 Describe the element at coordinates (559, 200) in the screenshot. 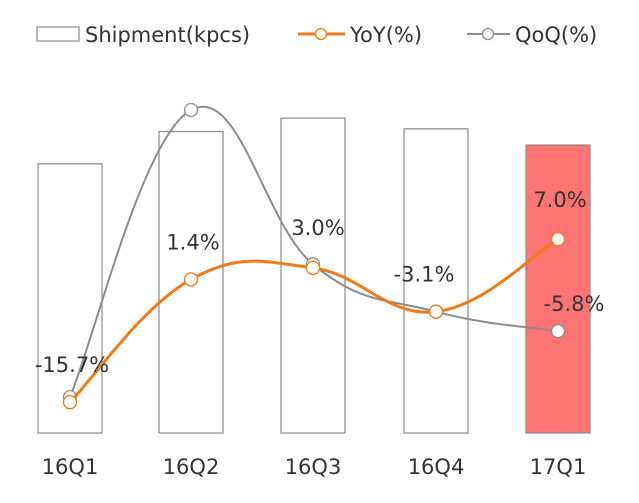

I see `yoy-label-17q1: 7.0%` at that location.